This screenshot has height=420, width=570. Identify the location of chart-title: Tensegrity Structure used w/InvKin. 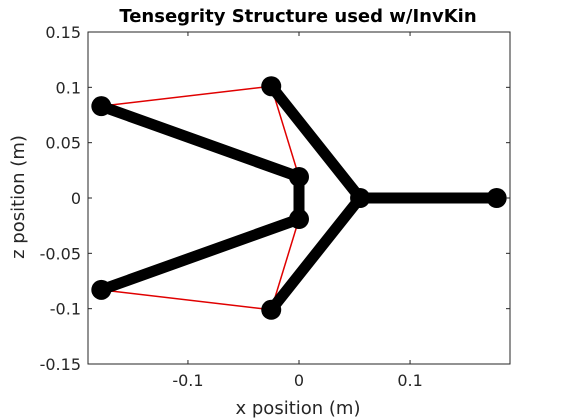
(297, 16).